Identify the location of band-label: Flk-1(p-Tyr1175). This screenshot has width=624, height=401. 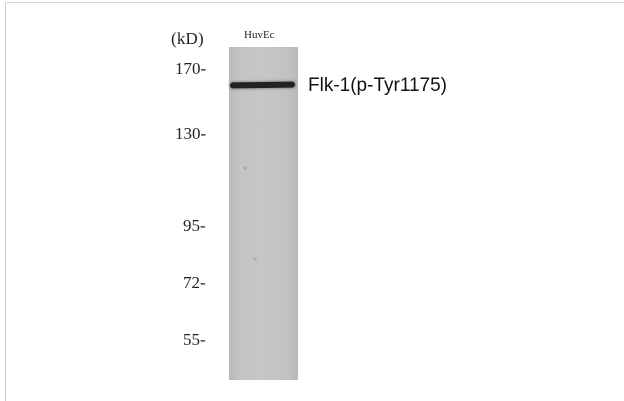
(378, 85).